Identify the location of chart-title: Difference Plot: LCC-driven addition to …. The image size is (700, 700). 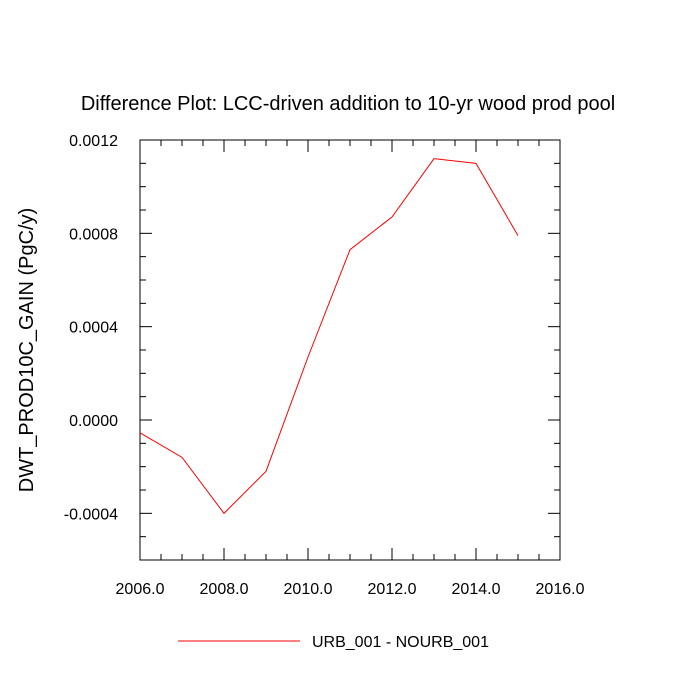
(348, 104).